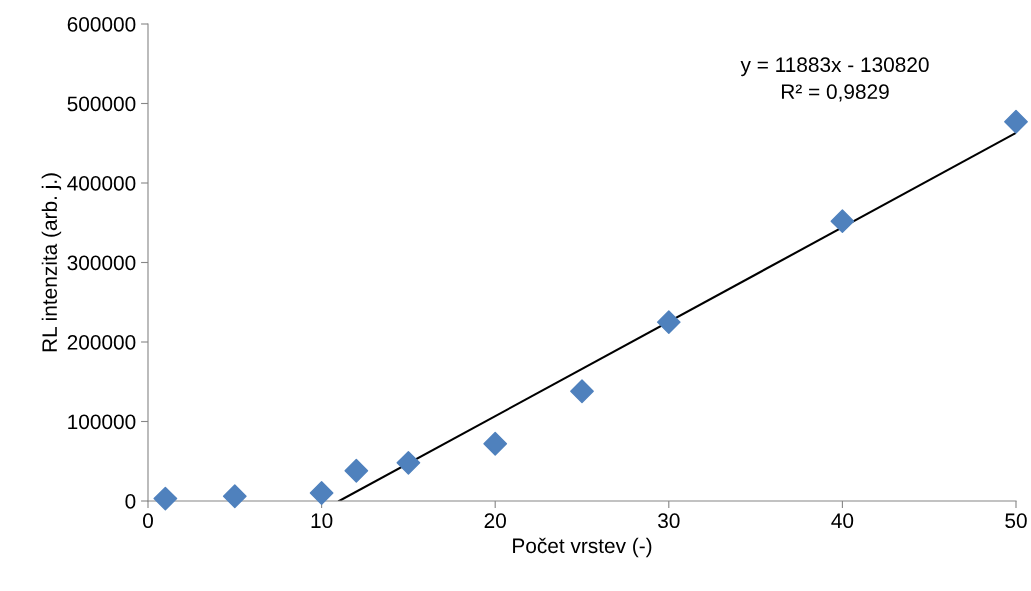 The width and height of the screenshot is (1031, 591). Describe the element at coordinates (101, 183) in the screenshot. I see `y-tick-label: 400000` at that location.